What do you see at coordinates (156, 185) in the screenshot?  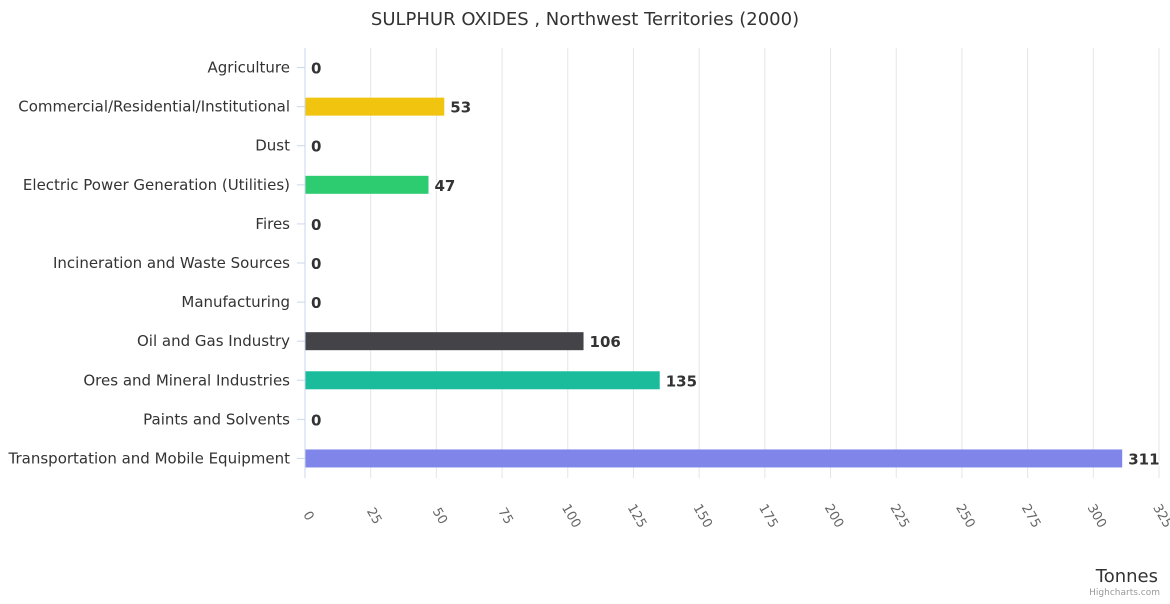 I see `category-label: Electric Power Generation (Utilities)` at bounding box center [156, 185].